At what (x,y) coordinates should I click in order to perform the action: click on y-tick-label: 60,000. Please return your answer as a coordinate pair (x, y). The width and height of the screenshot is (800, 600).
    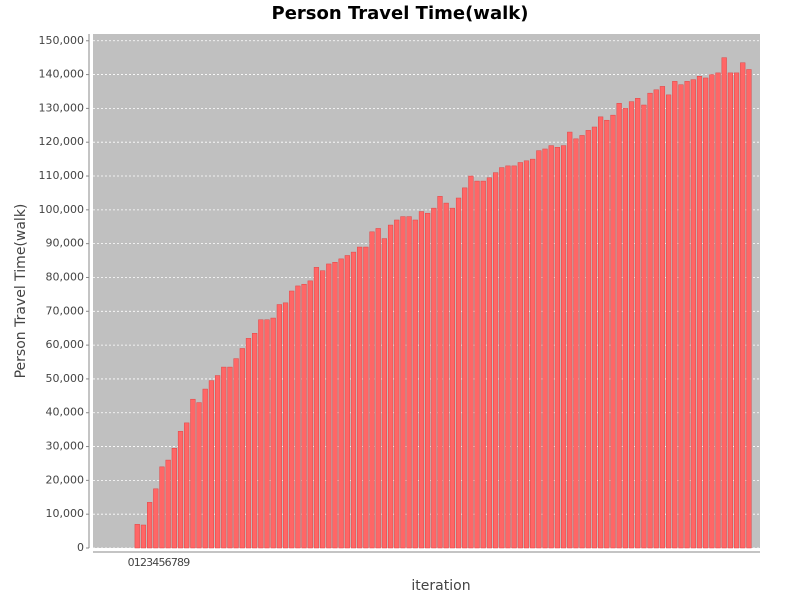
    Looking at the image, I should click on (65, 344).